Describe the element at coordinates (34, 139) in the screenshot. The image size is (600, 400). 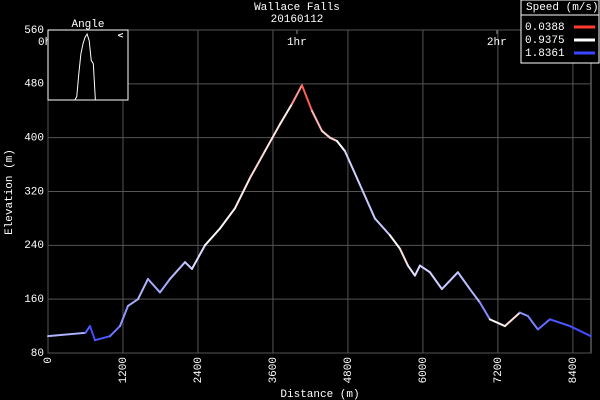
I see `y-tick-label: 400` at that location.